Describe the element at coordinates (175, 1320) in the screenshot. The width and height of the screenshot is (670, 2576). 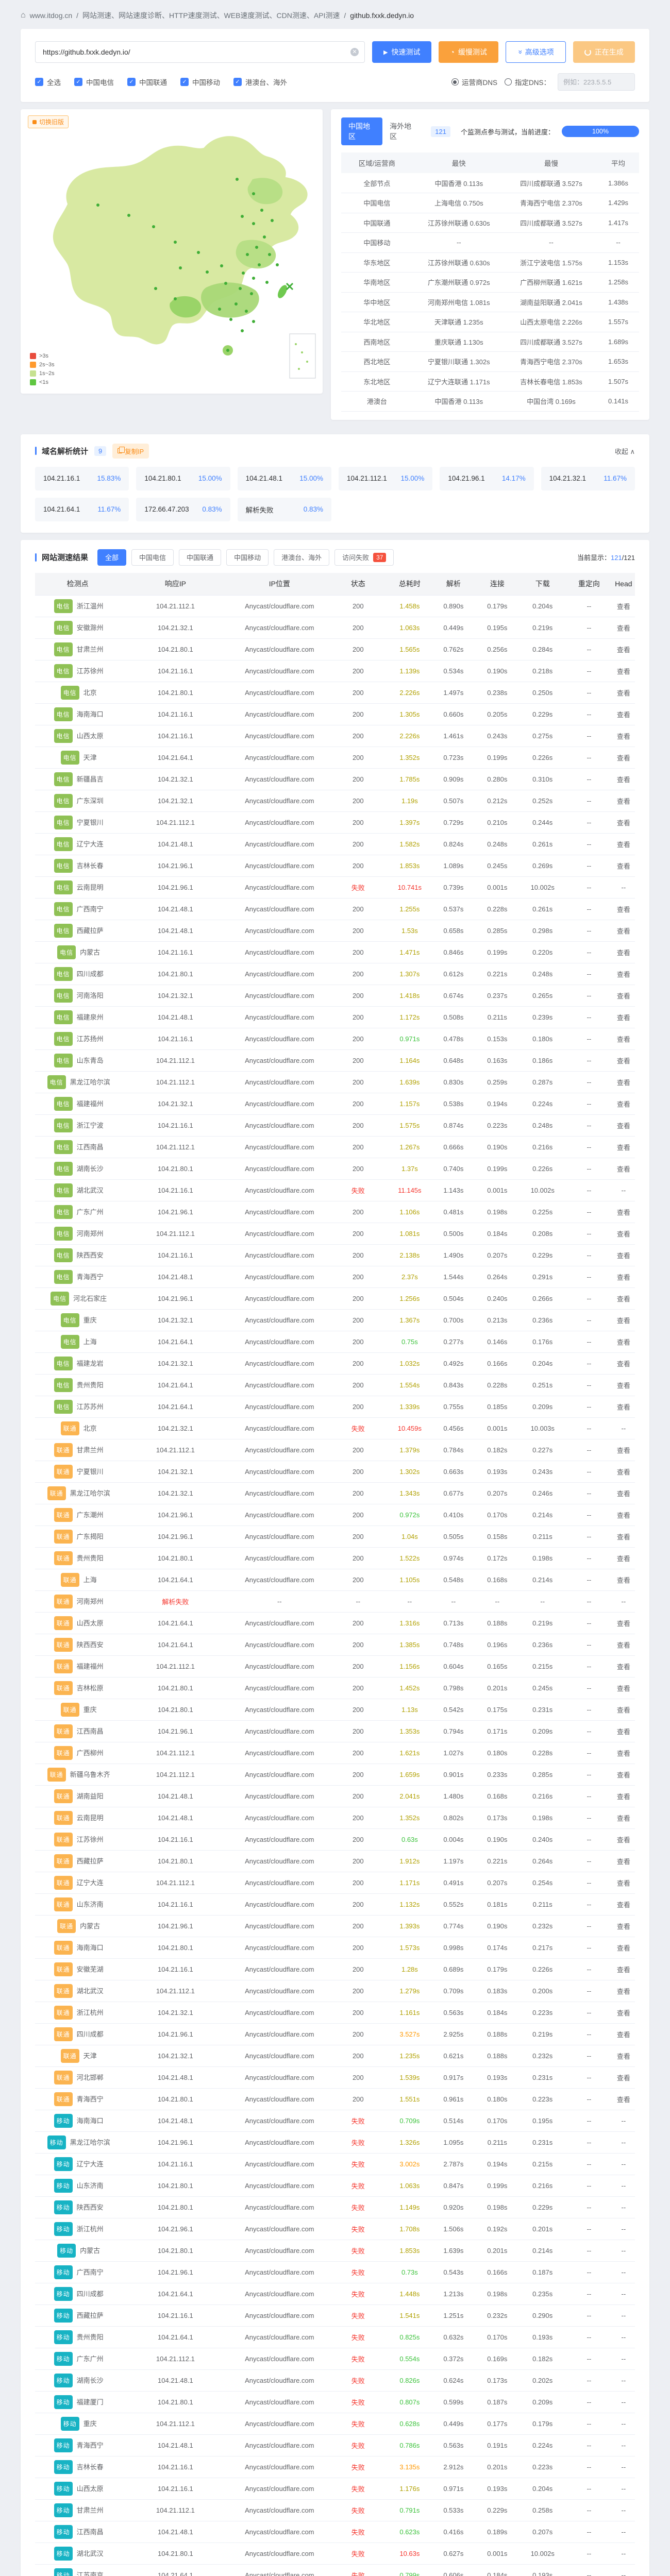
I see `response-ip-cell: 104.21.32.1` at that location.